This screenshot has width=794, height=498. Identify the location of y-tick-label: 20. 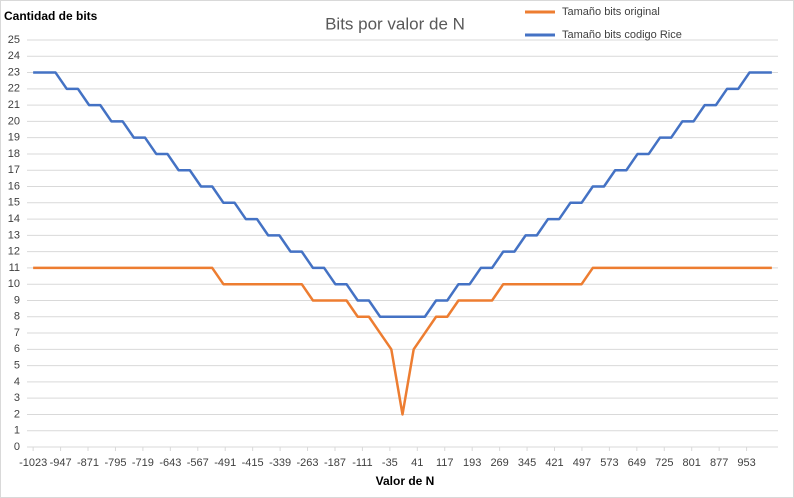
(14, 121).